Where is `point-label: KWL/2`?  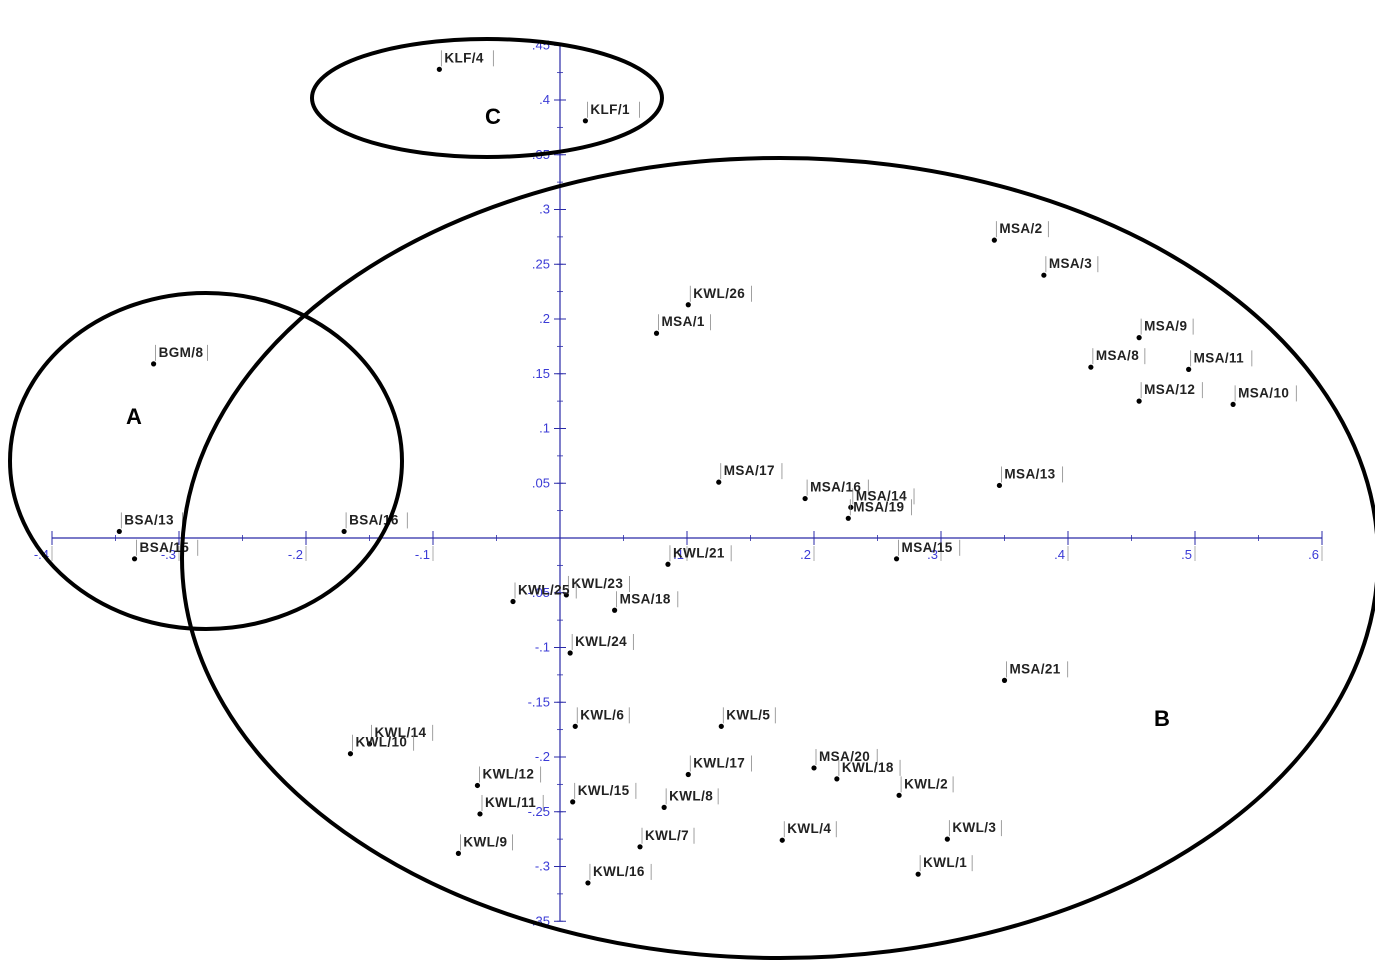
point-label: KWL/2 is located at coordinates (926, 783).